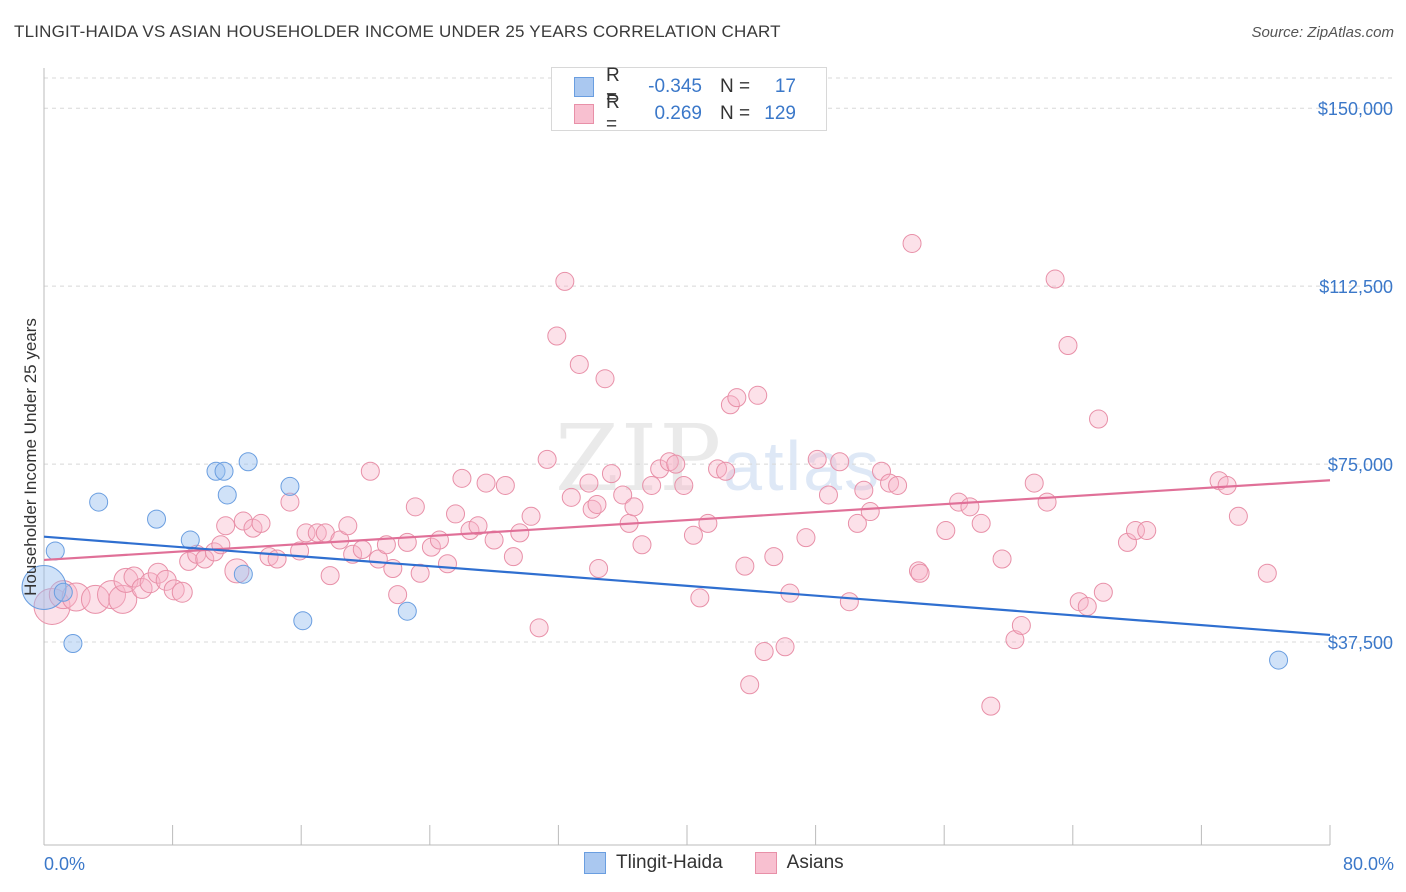 This screenshot has width=1406, height=892. Describe the element at coordinates (1356, 287) in the screenshot. I see `y-tick-label: $112,500` at that location.